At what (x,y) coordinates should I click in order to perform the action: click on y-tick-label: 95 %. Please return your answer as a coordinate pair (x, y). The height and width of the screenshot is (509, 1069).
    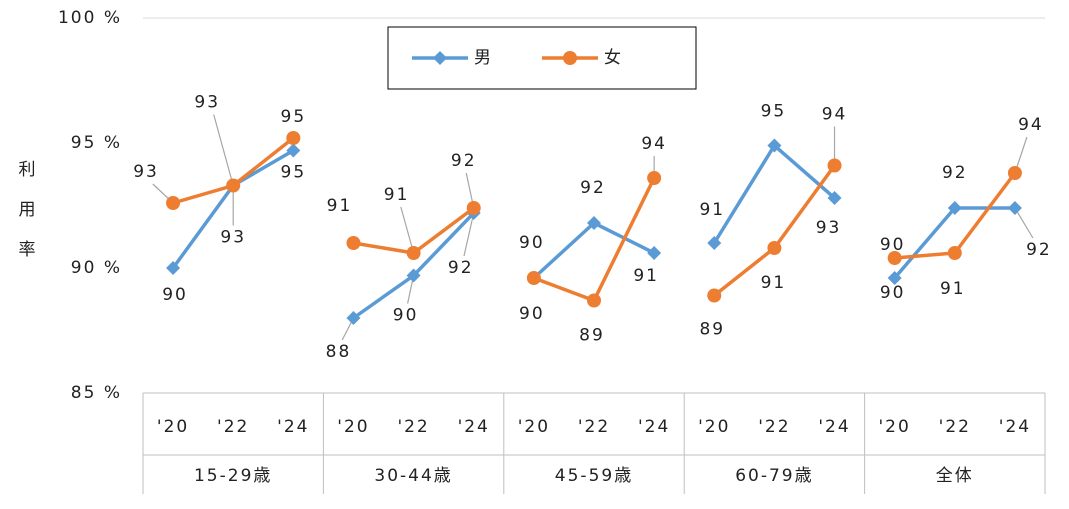
    Looking at the image, I should click on (96, 143).